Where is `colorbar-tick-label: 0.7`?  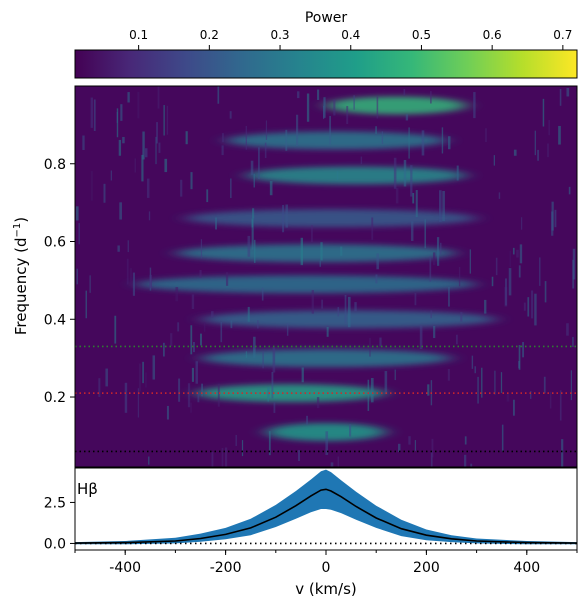 colorbar-tick-label: 0.7 is located at coordinates (562, 35).